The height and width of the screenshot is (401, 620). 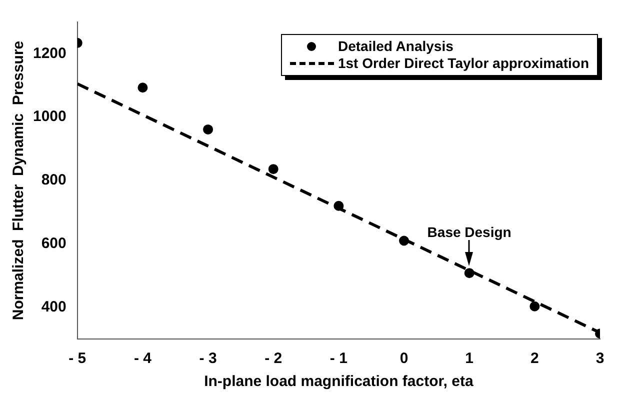 I want to click on y-tick-label: 800, so click(x=53, y=180).